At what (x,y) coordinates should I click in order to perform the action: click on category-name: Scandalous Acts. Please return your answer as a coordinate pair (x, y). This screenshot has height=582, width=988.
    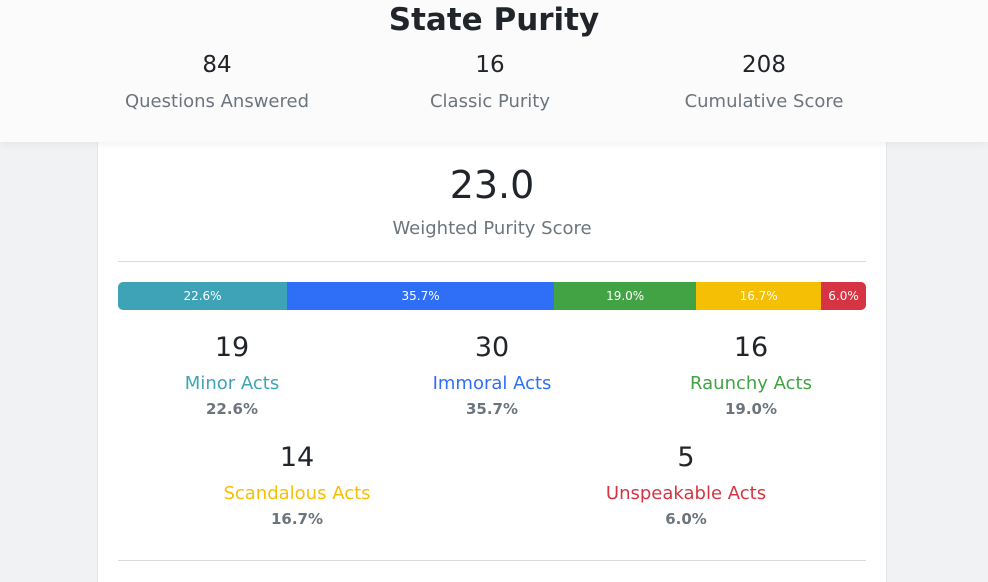
    Looking at the image, I should click on (297, 493).